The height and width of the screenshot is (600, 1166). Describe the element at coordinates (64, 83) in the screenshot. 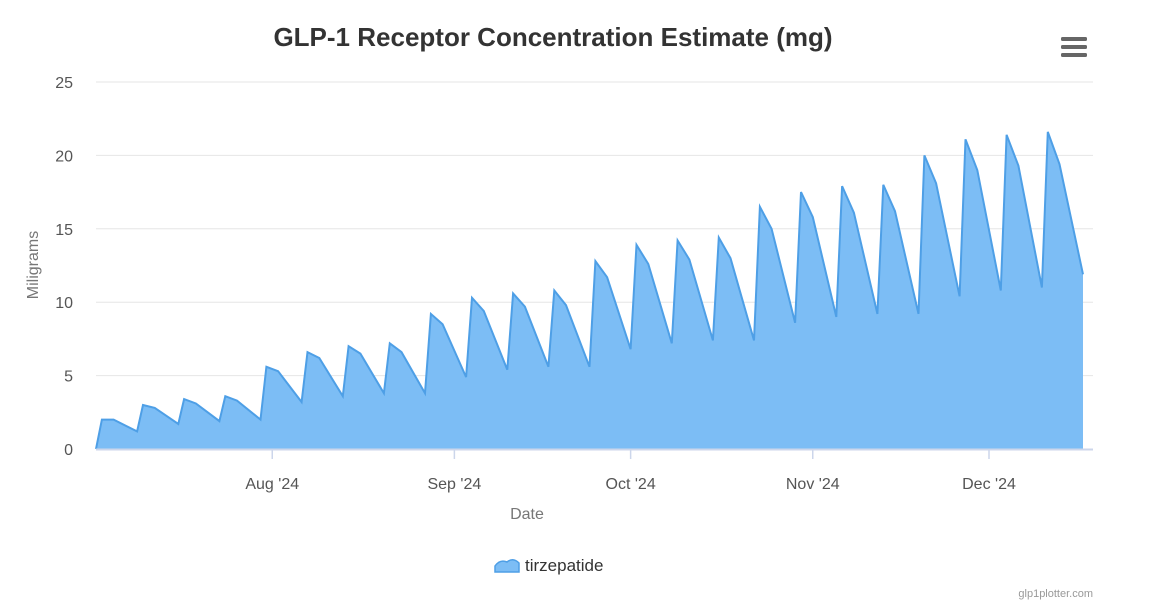

I see `y-tick-label: 25` at that location.